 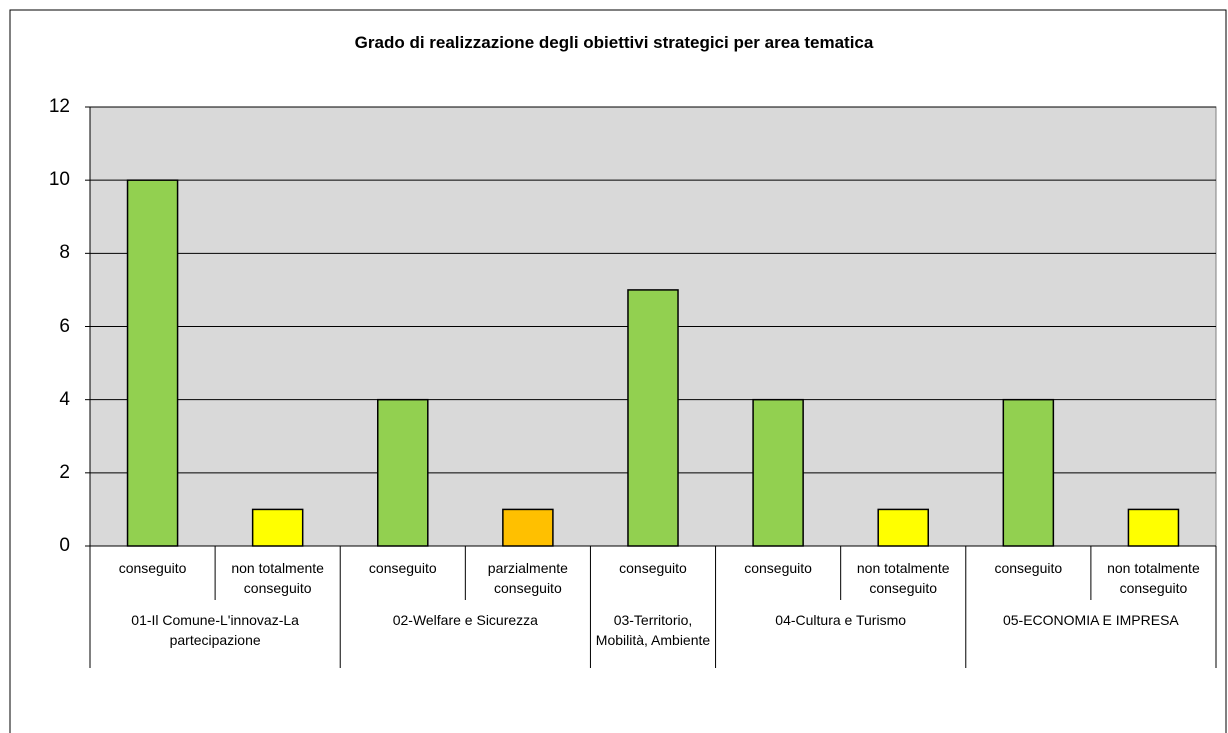 What do you see at coordinates (653, 630) in the screenshot?
I see `group-label: 03-Territorio, Mobilità, Ambiente` at bounding box center [653, 630].